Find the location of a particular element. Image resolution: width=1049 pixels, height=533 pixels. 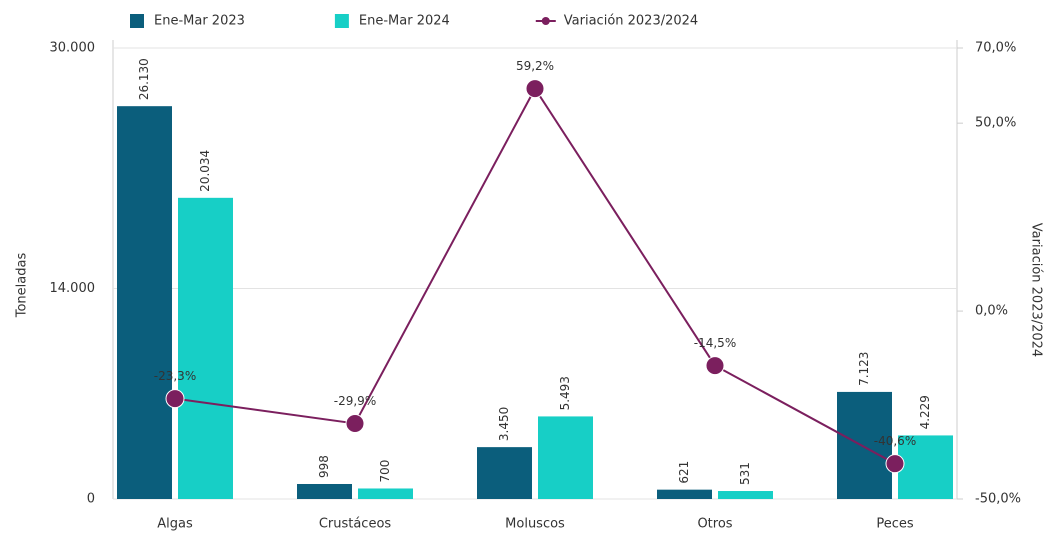

bar-value-label: 7.123 is located at coordinates (864, 369).